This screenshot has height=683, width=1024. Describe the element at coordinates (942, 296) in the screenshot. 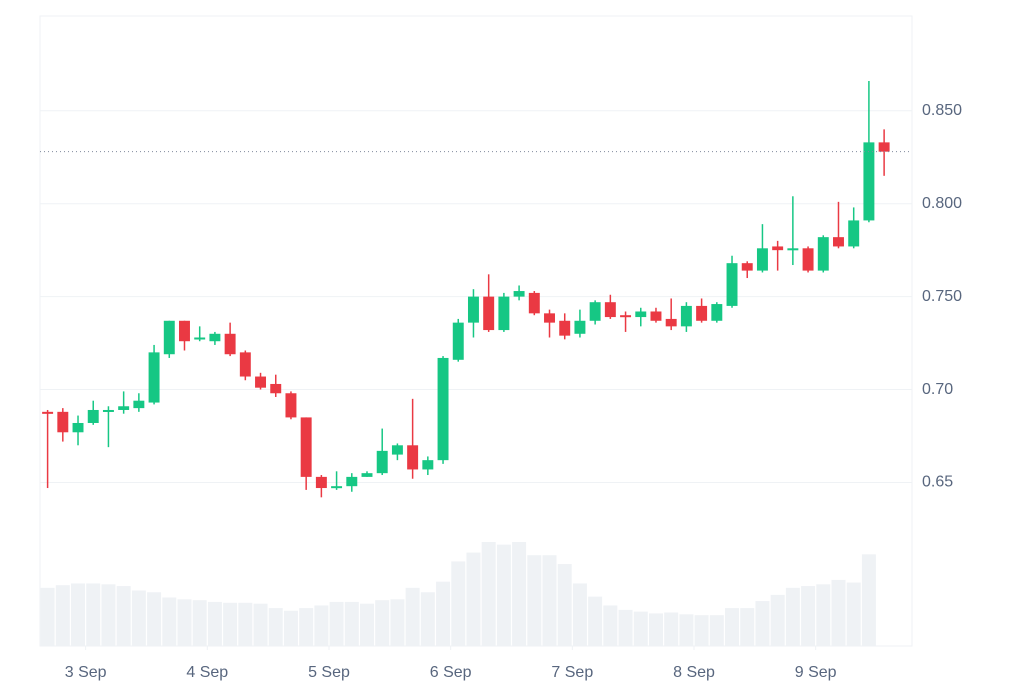

I see `y-tick-label: 0.750` at that location.